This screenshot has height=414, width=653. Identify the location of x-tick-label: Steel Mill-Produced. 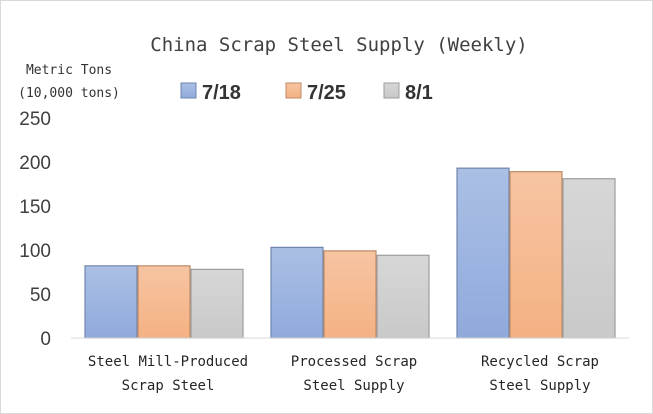
(168, 362).